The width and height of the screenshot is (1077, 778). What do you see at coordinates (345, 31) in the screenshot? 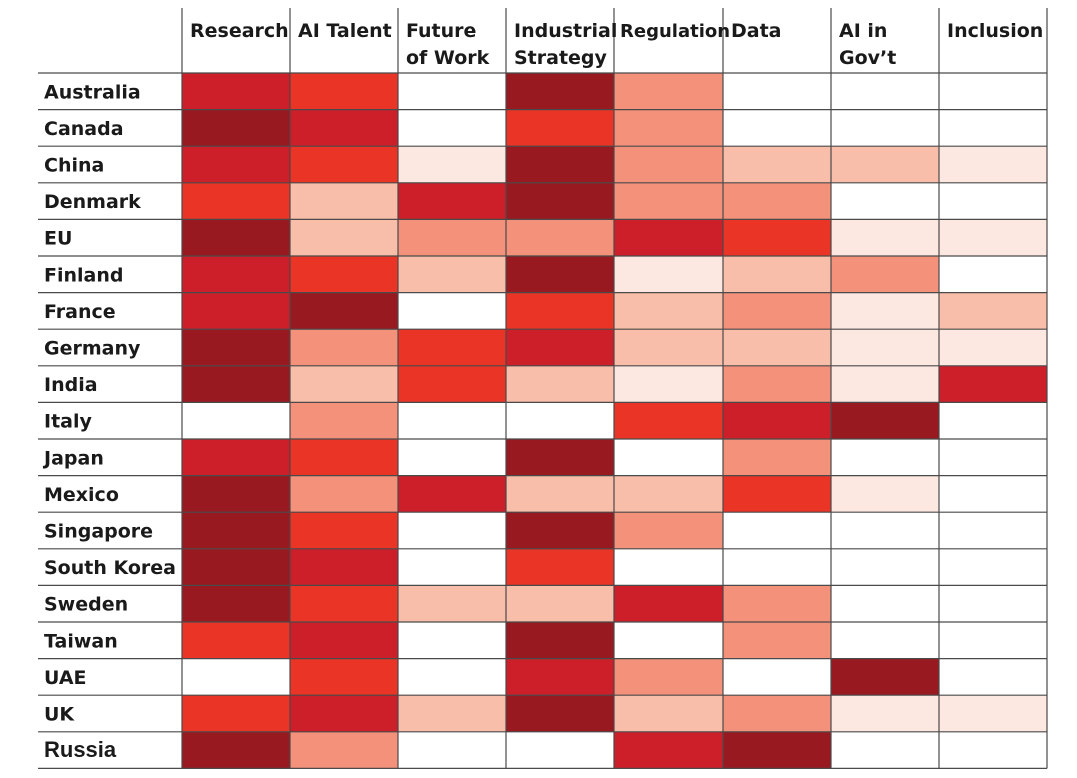
I see `column-label-ai-talent: AI Talent` at bounding box center [345, 31].